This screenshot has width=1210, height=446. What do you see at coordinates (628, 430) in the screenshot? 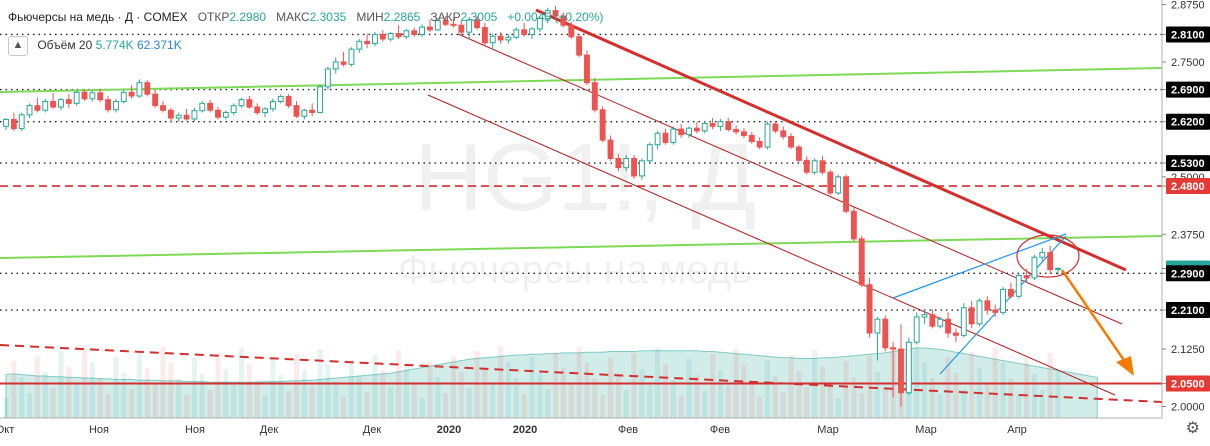
I see `time-tick-label: Фев` at bounding box center [628, 430].